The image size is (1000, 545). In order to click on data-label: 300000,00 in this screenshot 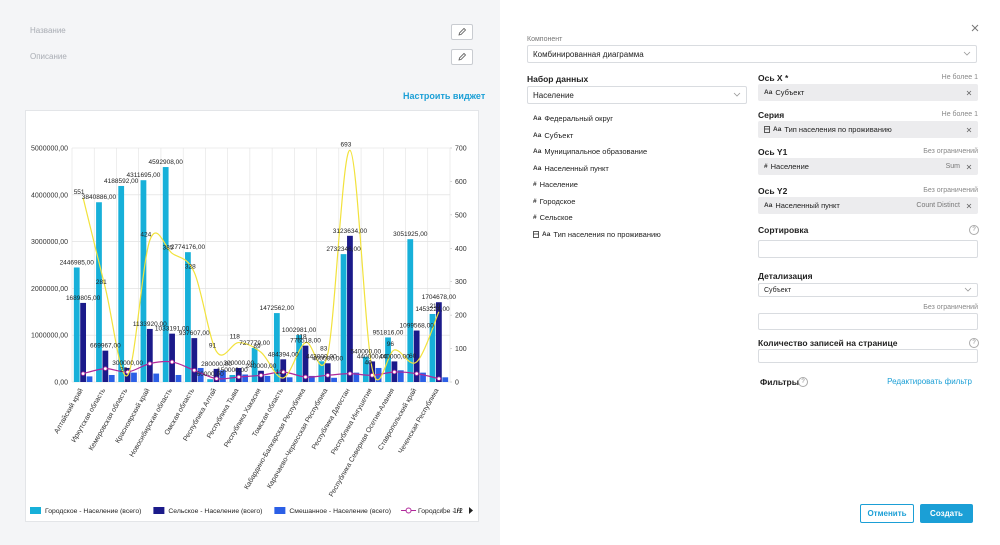, I will do `click(127, 363)`.